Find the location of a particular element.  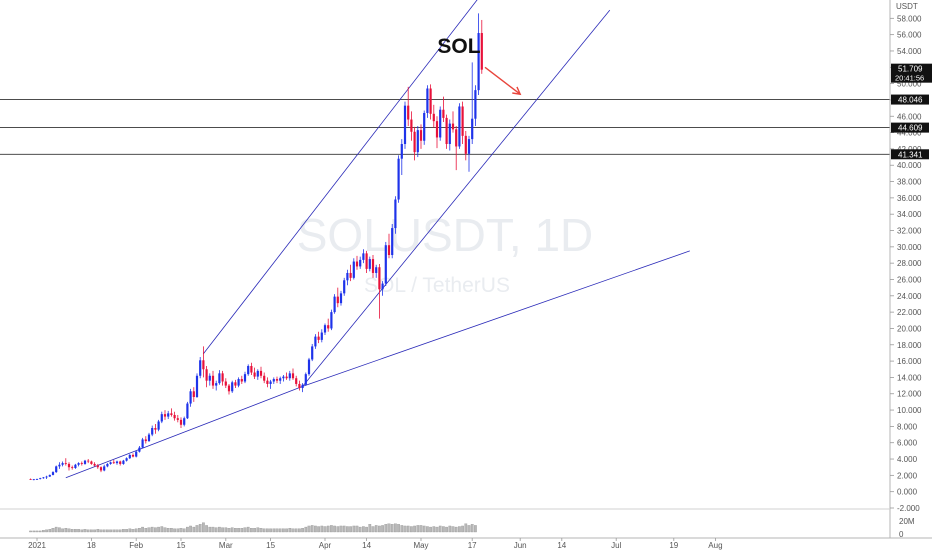

time-tick-label: Feb is located at coordinates (136, 545).